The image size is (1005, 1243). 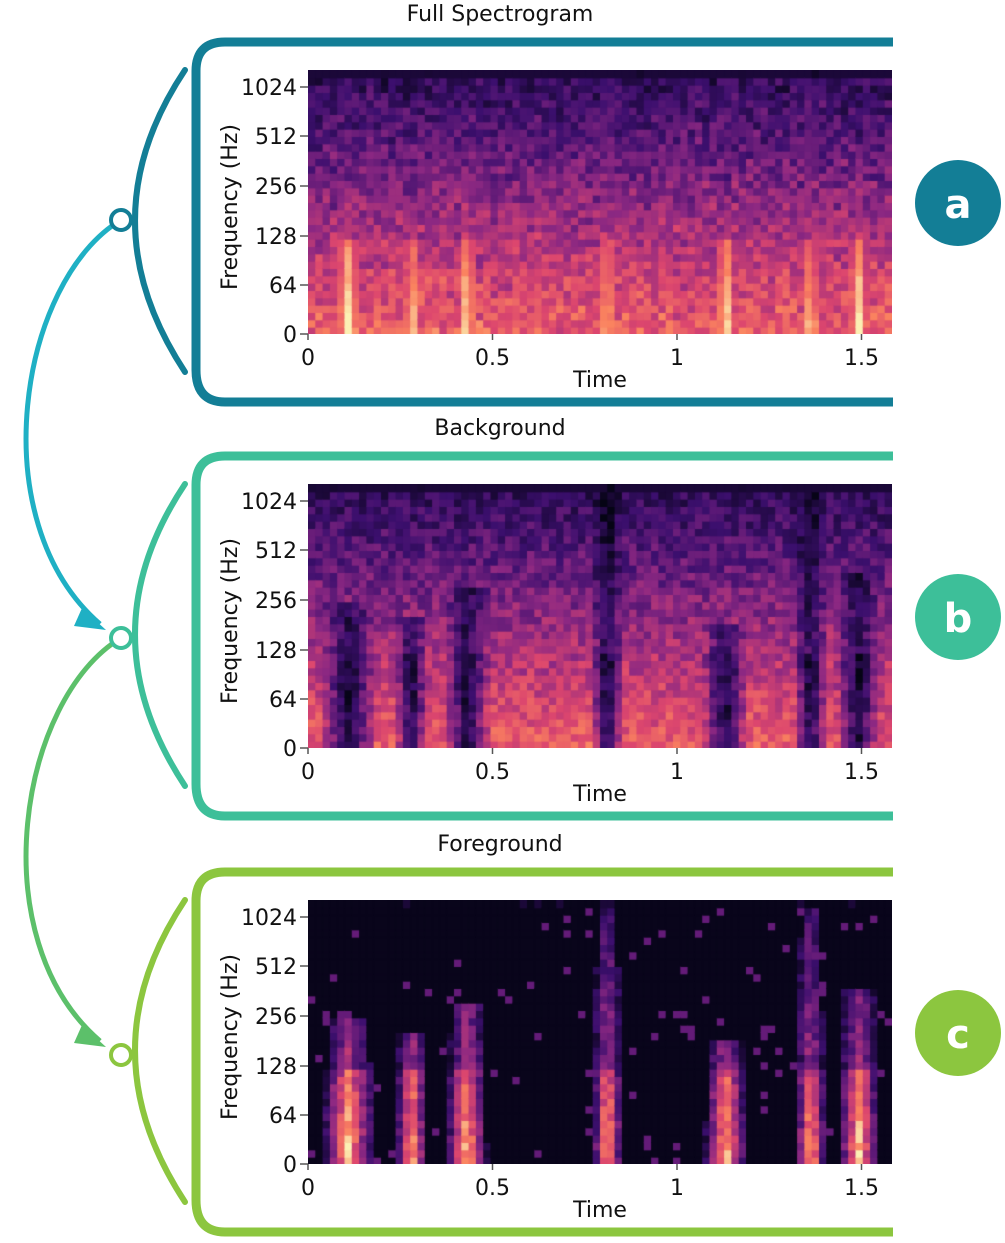 I want to click on badge-label: a, so click(x=958, y=205).